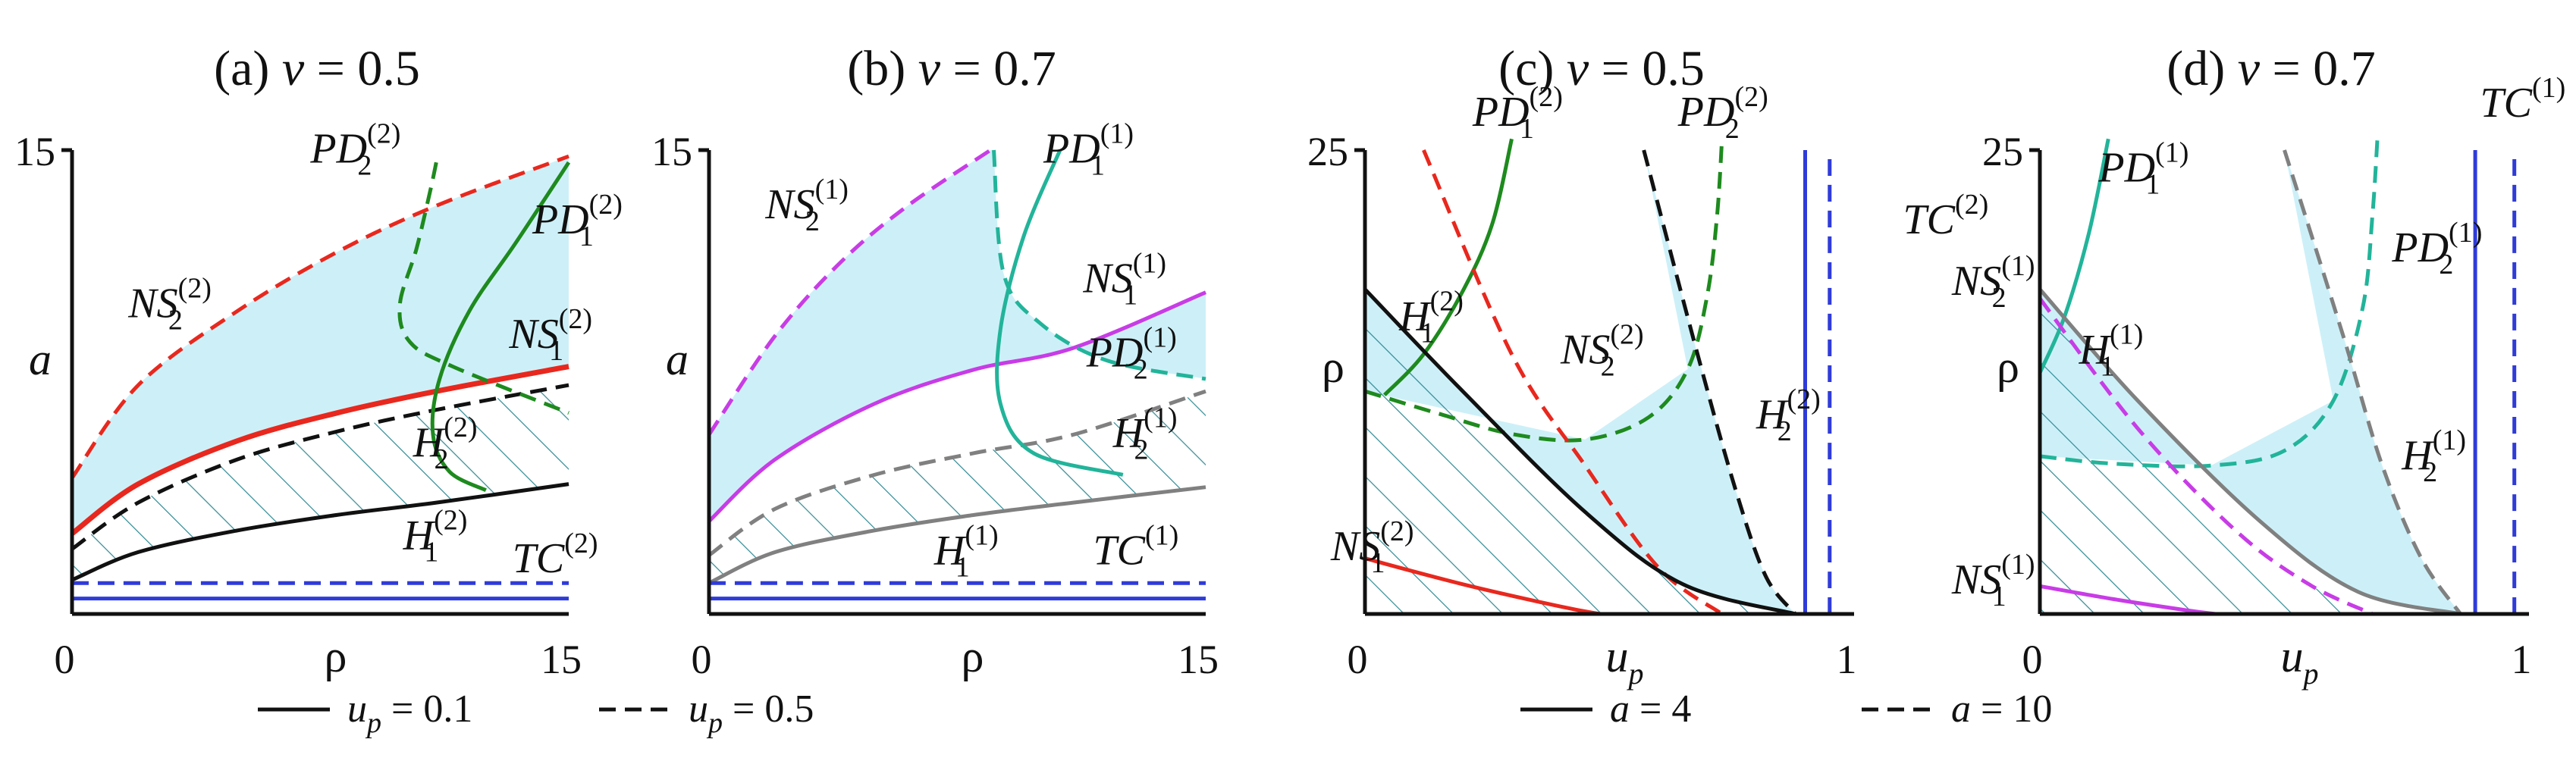  I want to click on panel-title: (b) v = 0.7, so click(951, 68).